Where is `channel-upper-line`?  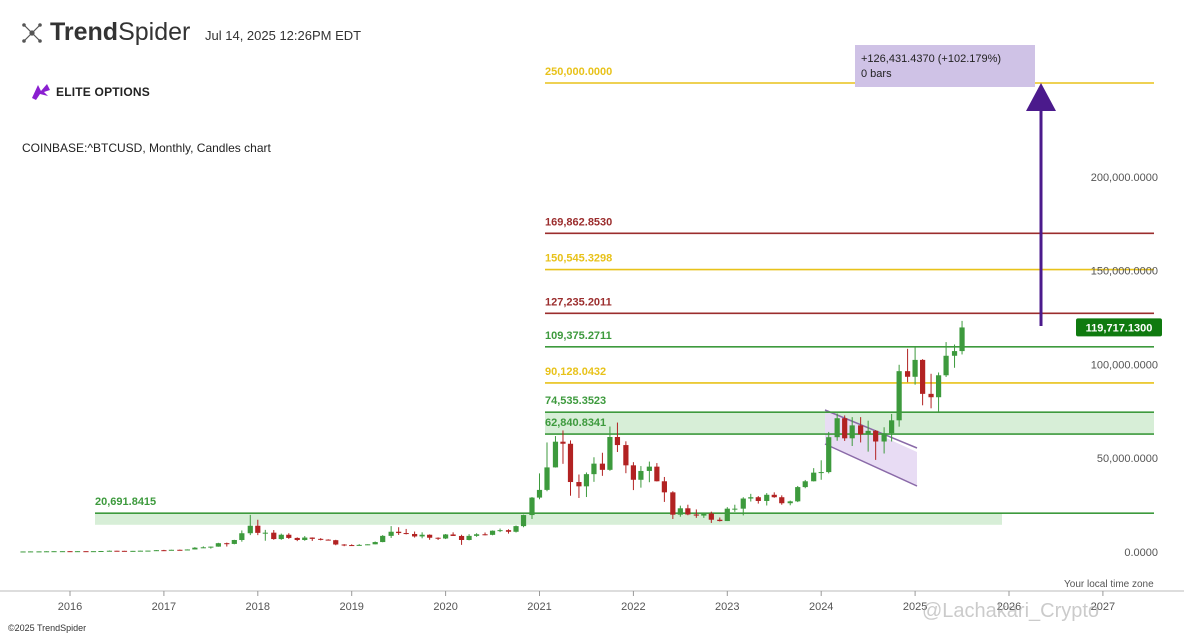
channel-upper-line is located at coordinates (871, 429).